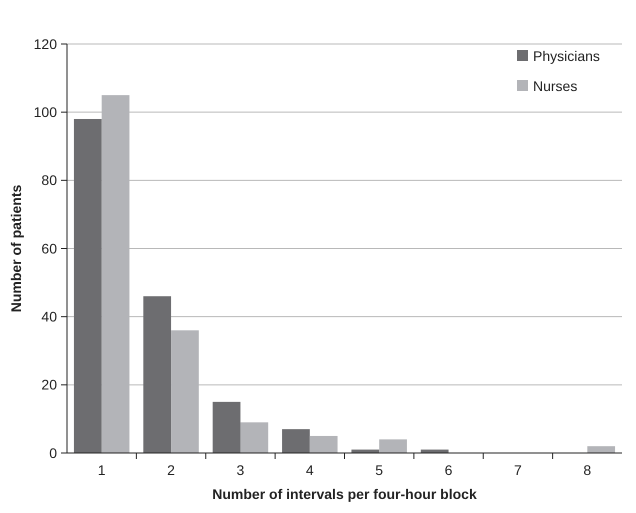 The image size is (636, 513). I want to click on x-tick-label: 5, so click(379, 470).